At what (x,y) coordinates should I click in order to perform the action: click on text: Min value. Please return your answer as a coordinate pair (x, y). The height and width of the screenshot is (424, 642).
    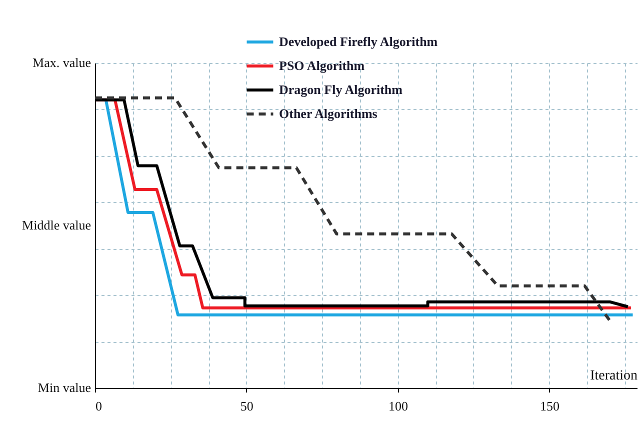
    Looking at the image, I should click on (65, 387).